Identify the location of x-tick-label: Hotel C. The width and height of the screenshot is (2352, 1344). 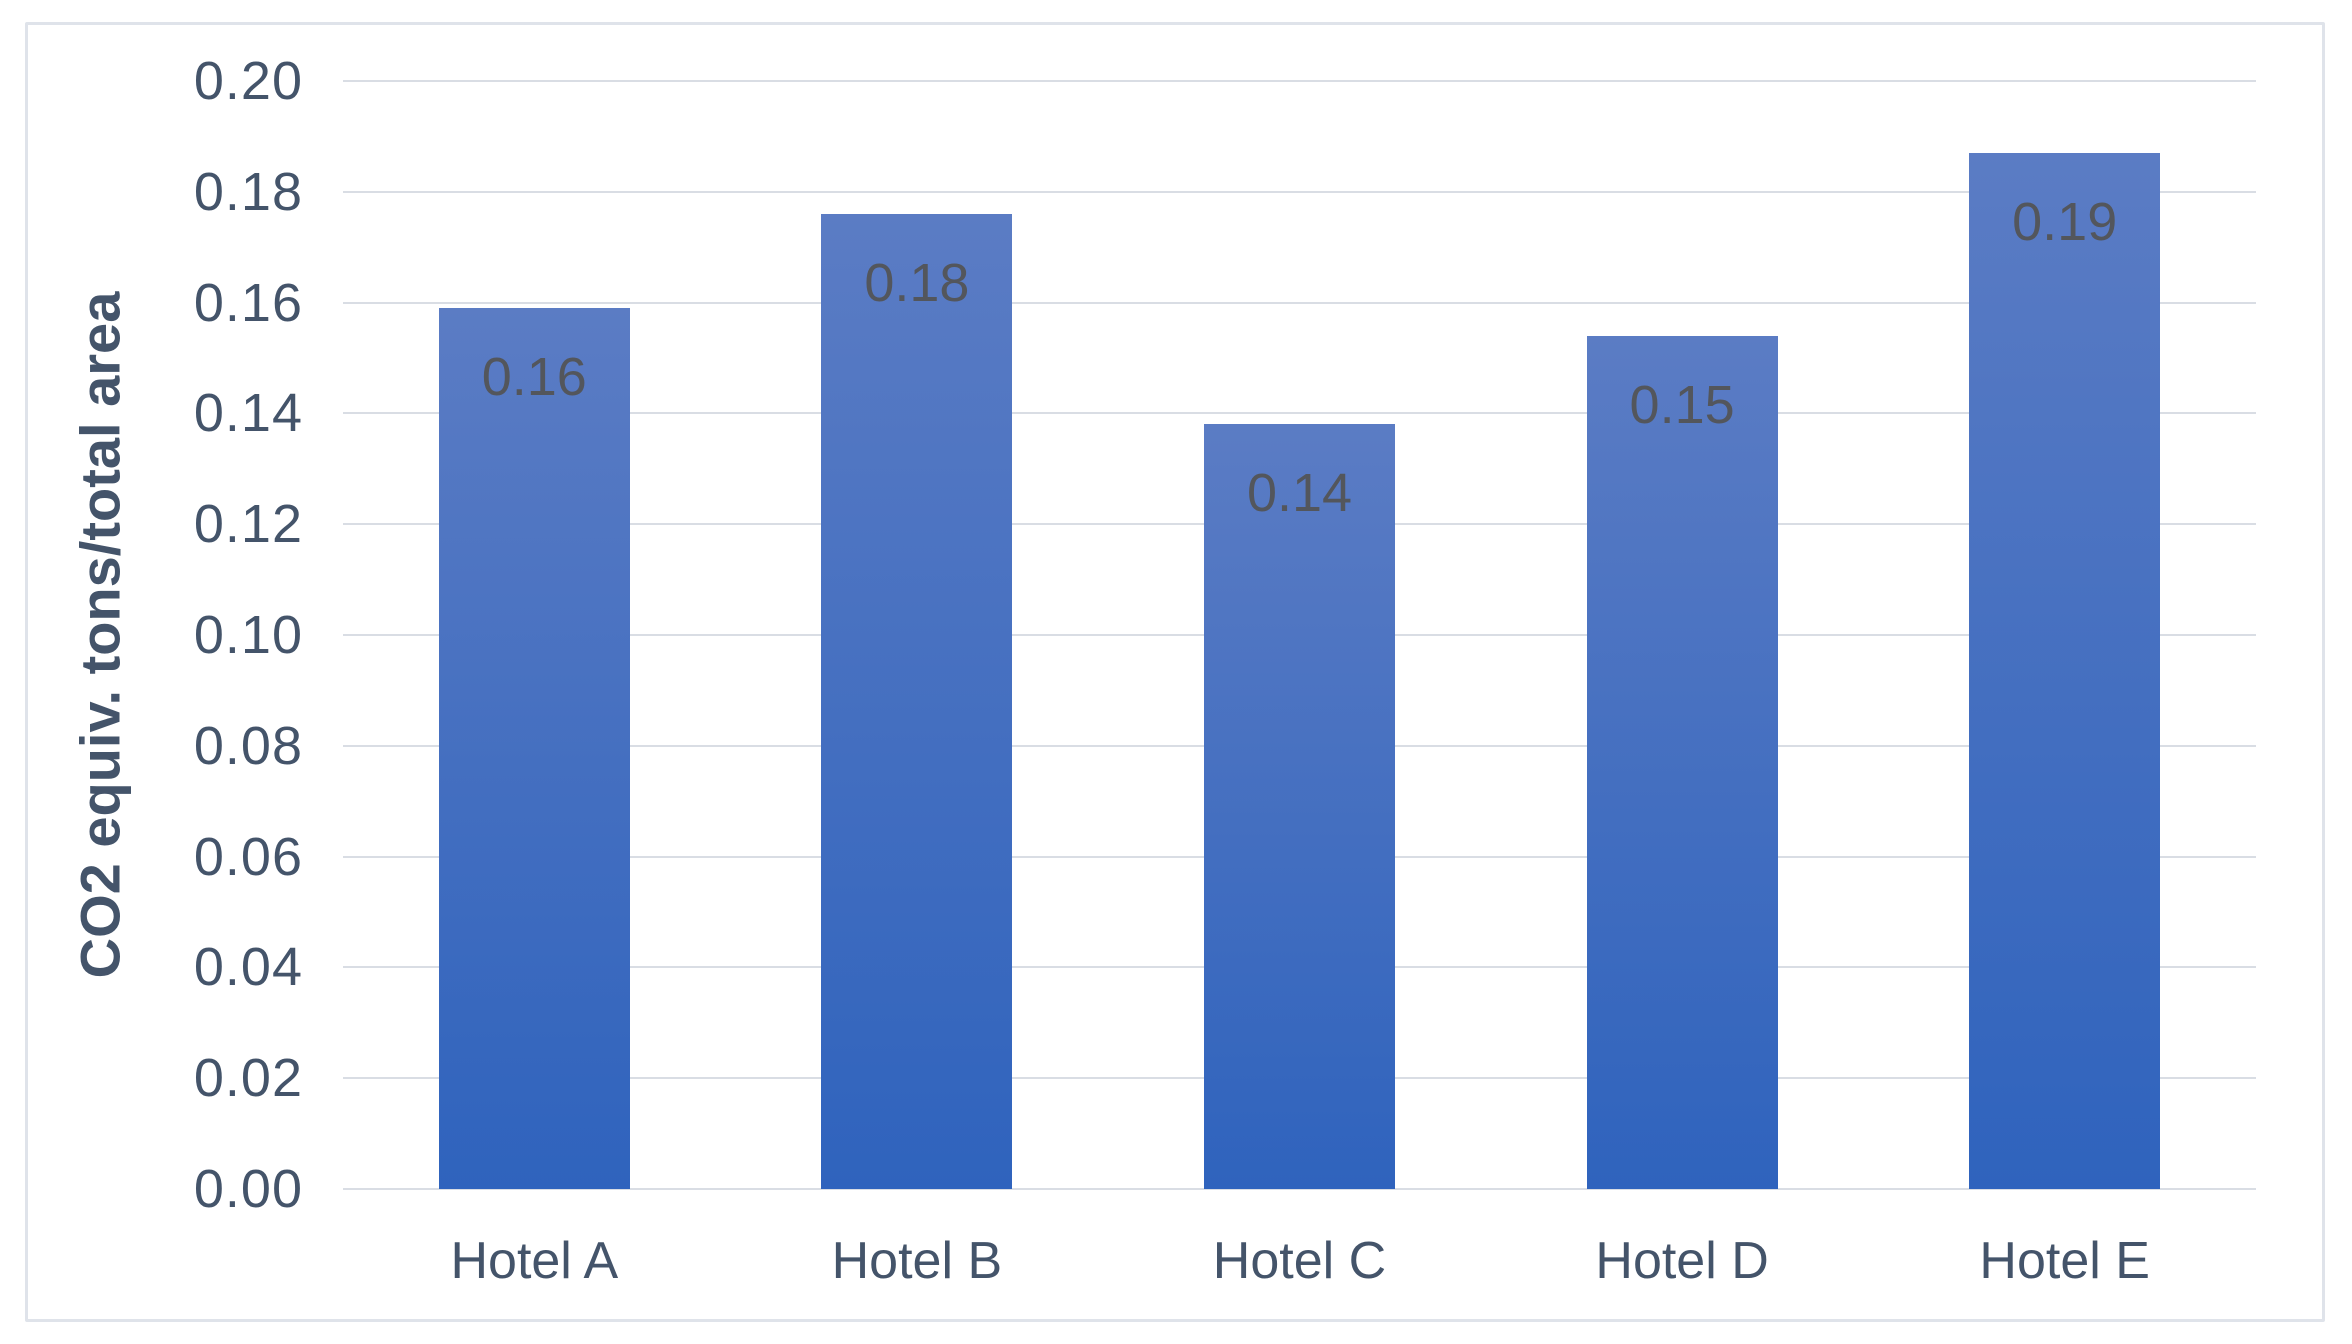
(1299, 1261).